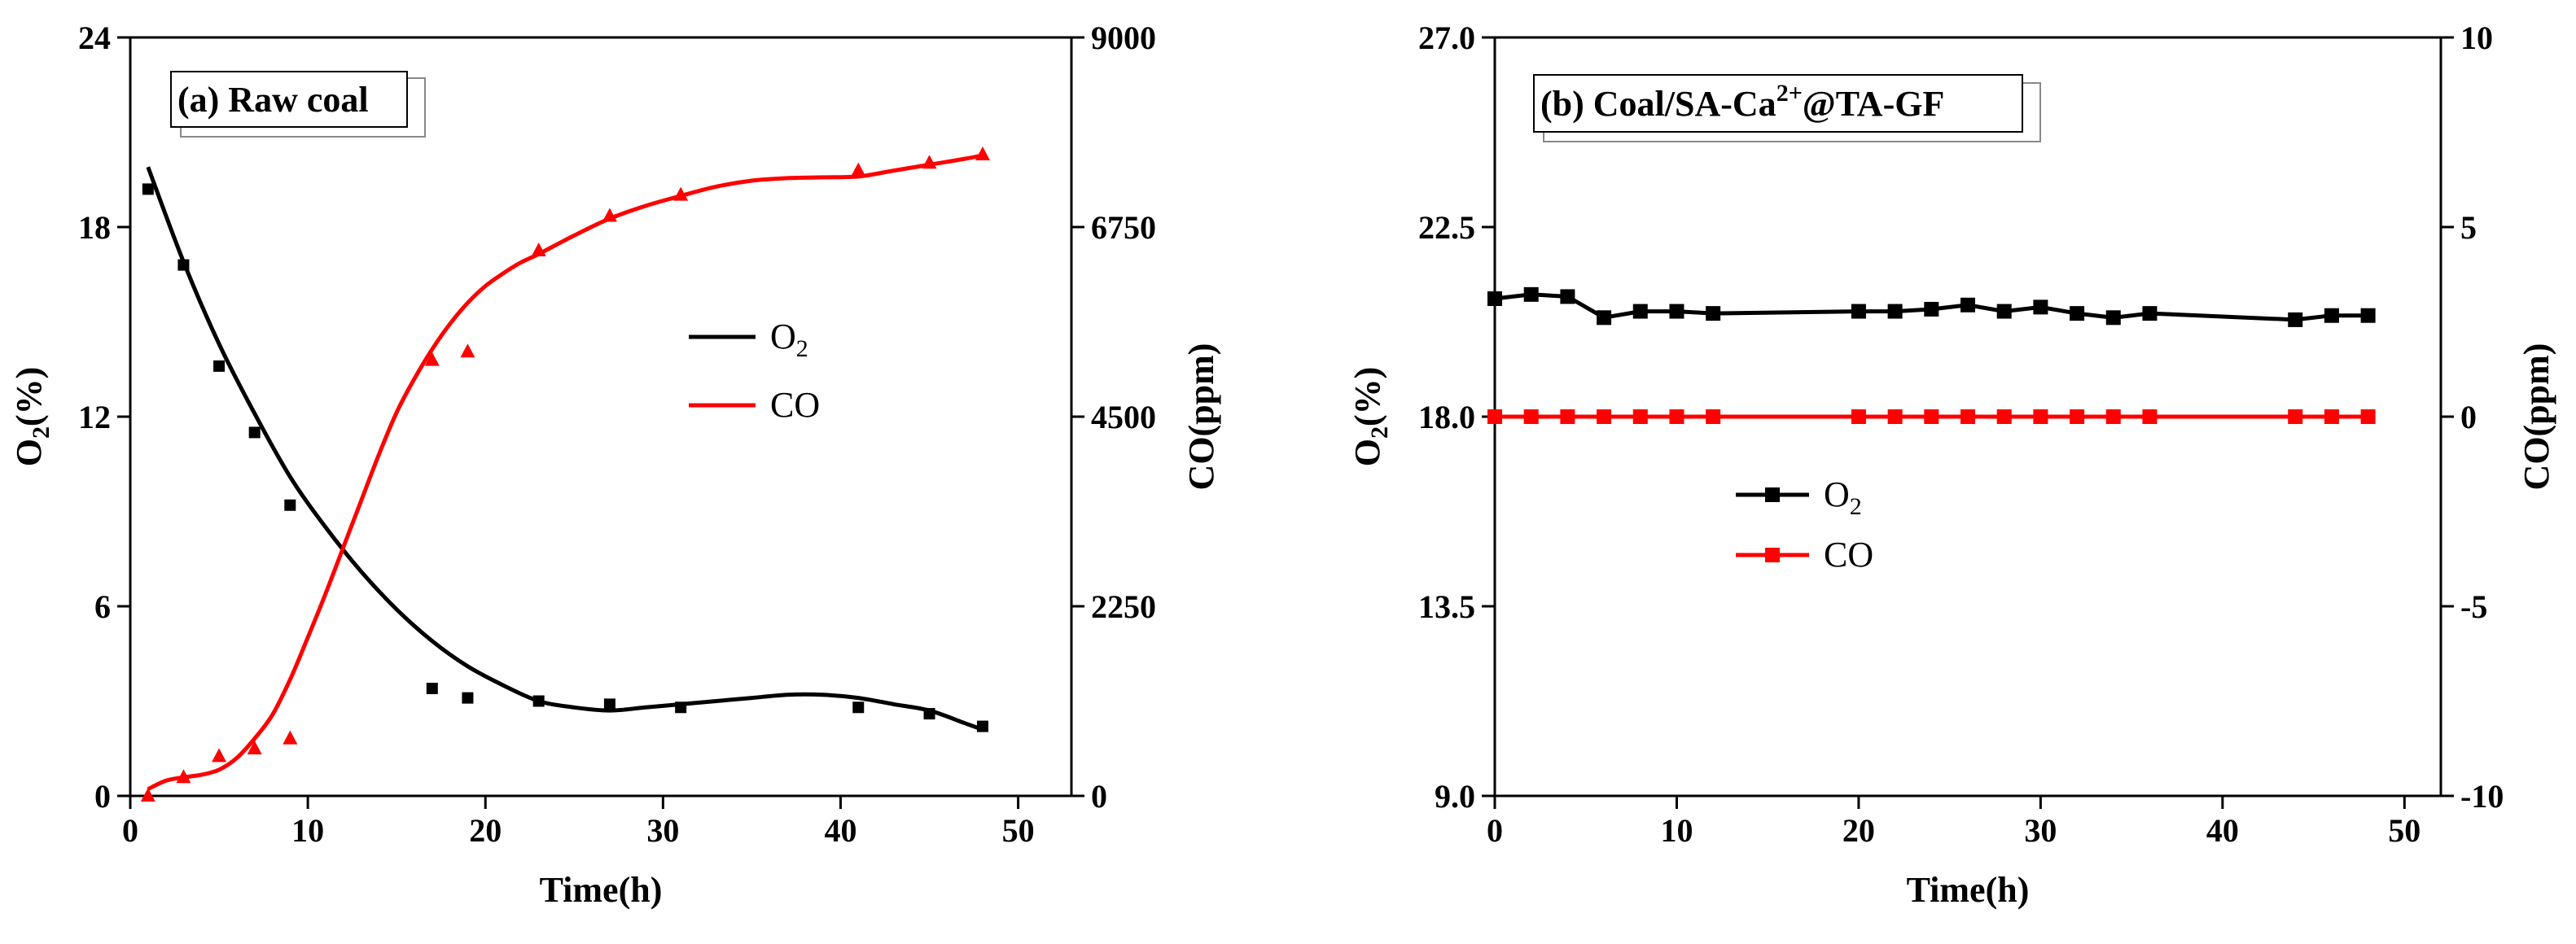 The width and height of the screenshot is (2576, 944). Describe the element at coordinates (1446, 38) in the screenshot. I see `y-left-tick-label: 27.0` at that location.